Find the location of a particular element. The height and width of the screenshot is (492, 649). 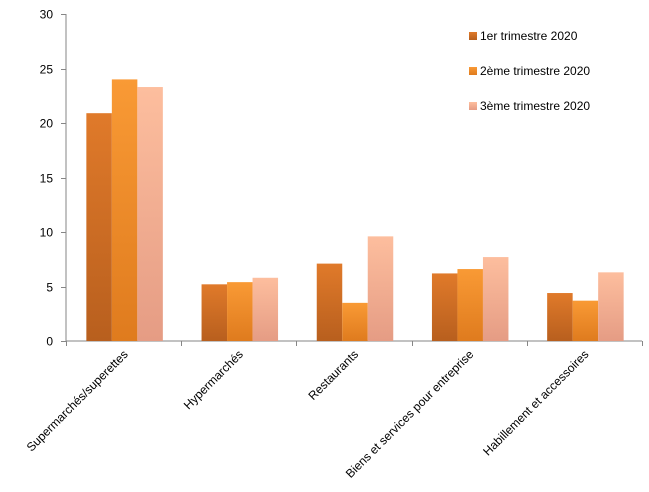

y-tick-label: 0 is located at coordinates (49, 342).